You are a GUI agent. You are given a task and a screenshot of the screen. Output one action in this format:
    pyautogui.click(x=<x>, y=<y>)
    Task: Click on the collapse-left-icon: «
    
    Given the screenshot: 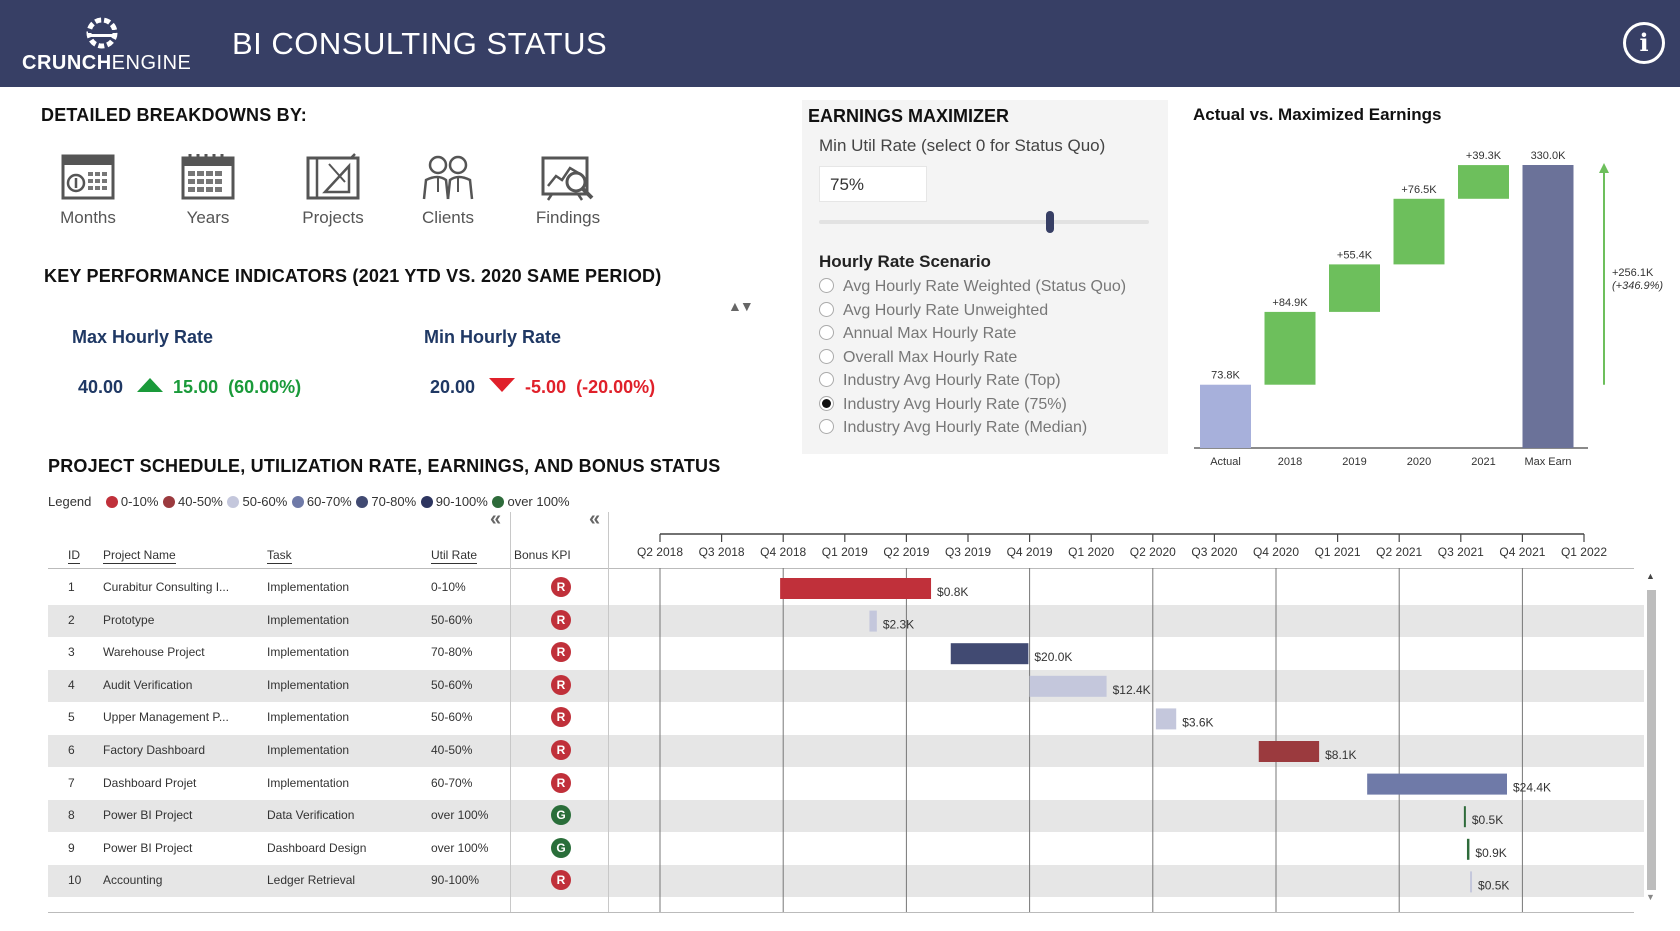 What is the action you would take?
    pyautogui.click(x=496, y=519)
    